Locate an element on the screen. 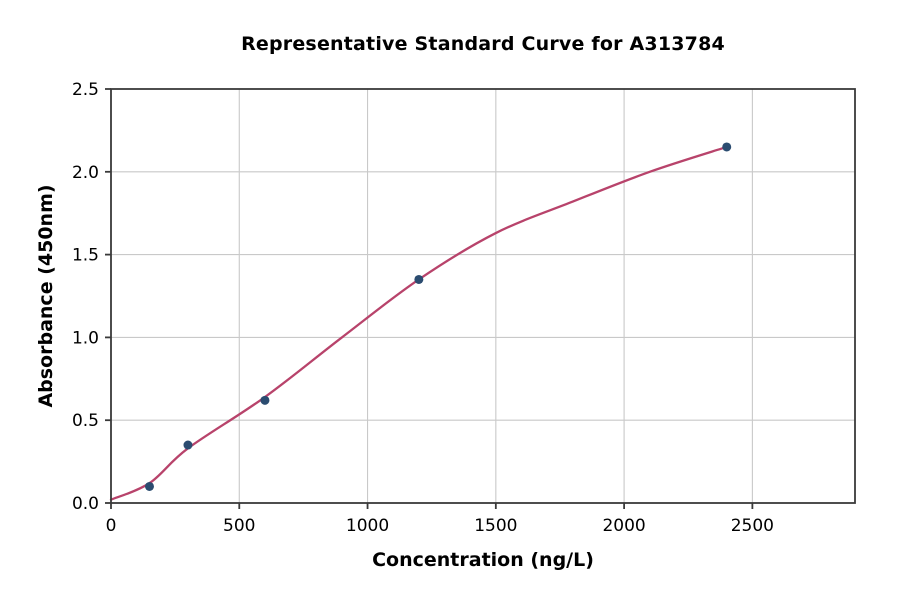  x-tick-label: 1500 is located at coordinates (495, 526).